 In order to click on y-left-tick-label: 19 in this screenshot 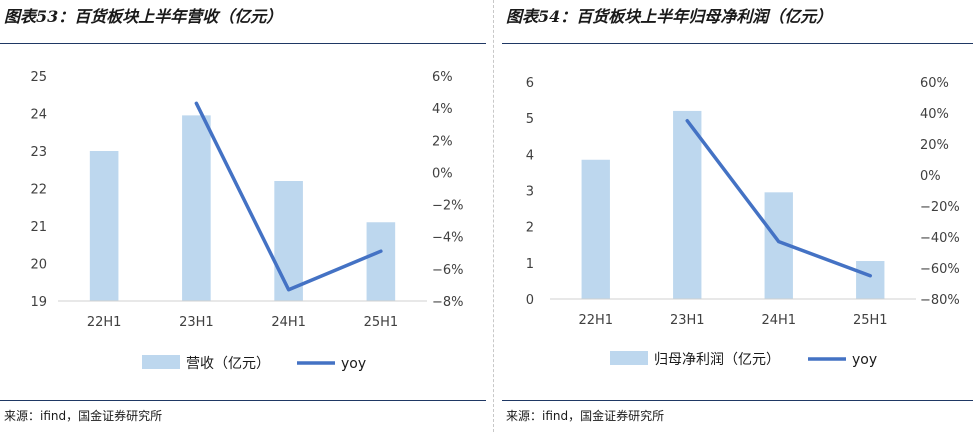, I will do `click(38, 302)`.